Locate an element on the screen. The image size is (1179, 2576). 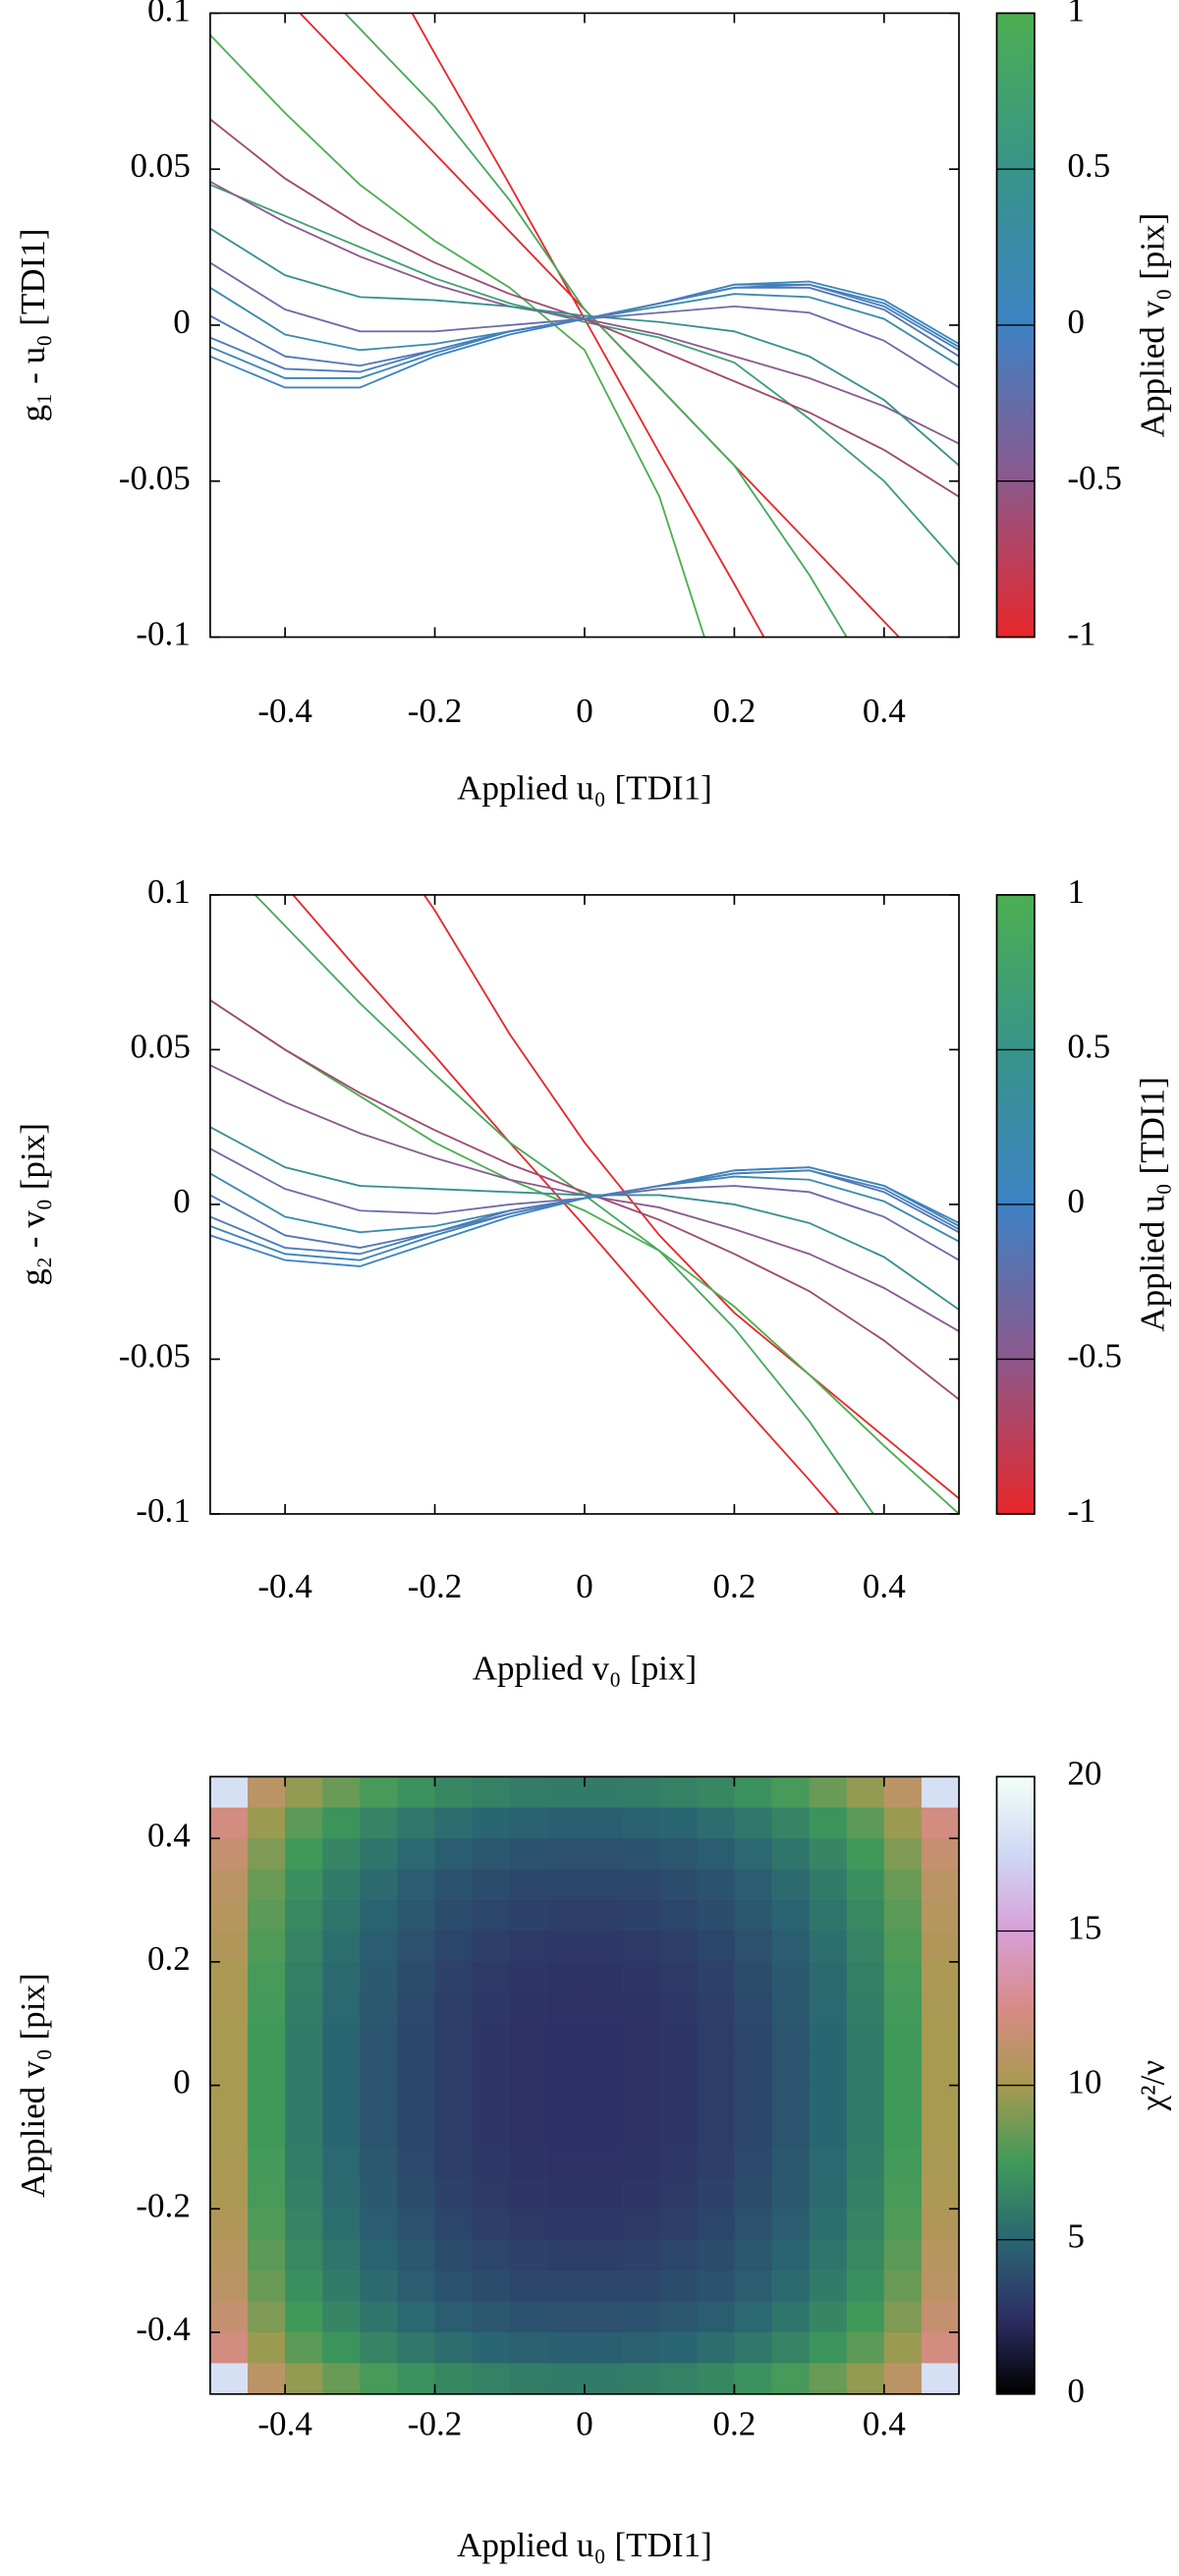
colorbar-label: χ²/ν is located at coordinates (1153, 2086).